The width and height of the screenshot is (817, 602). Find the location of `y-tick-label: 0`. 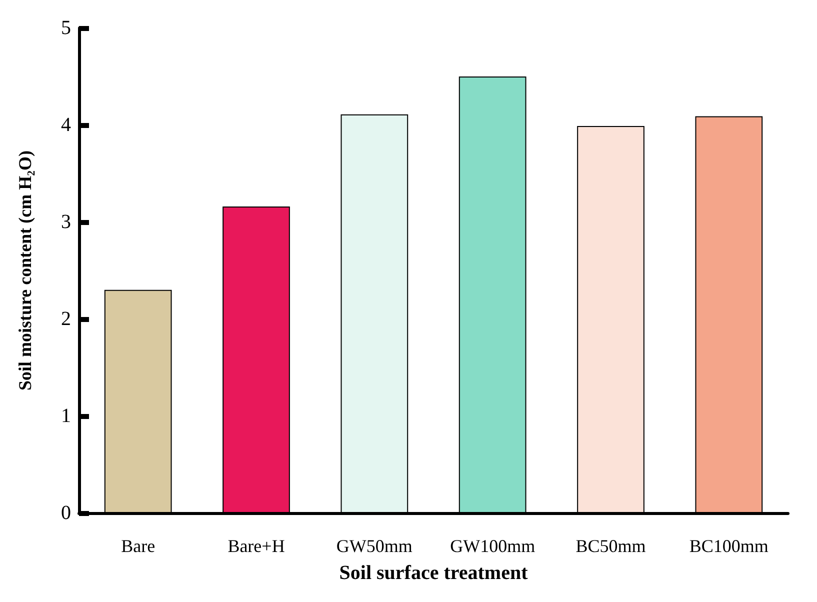

y-tick-label: 0 is located at coordinates (66, 513).